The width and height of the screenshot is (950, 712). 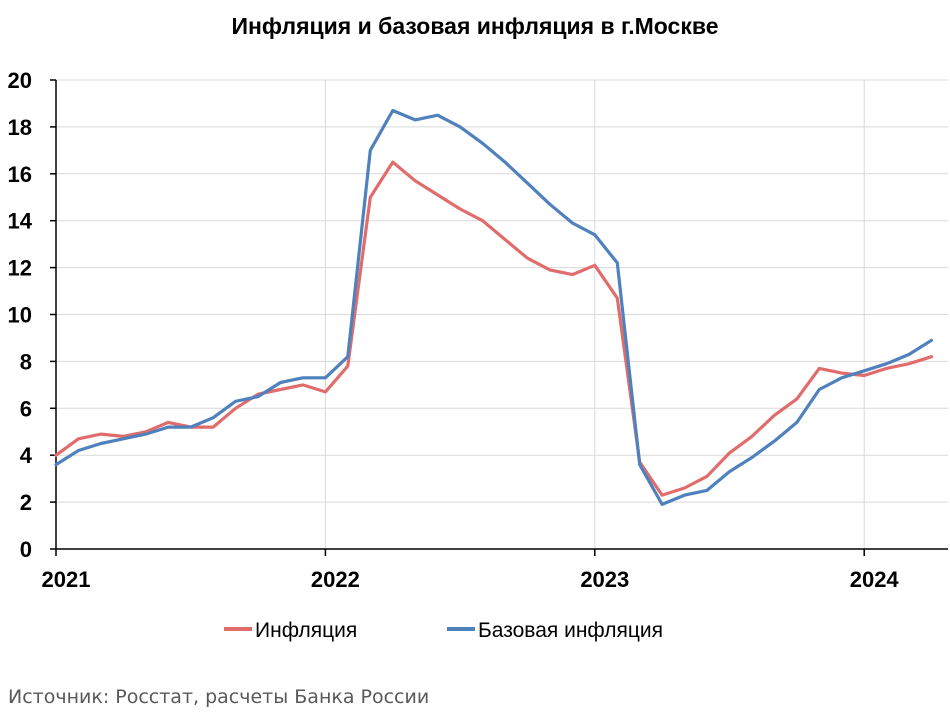 I want to click on y-tick-label: 10, so click(x=20, y=315).